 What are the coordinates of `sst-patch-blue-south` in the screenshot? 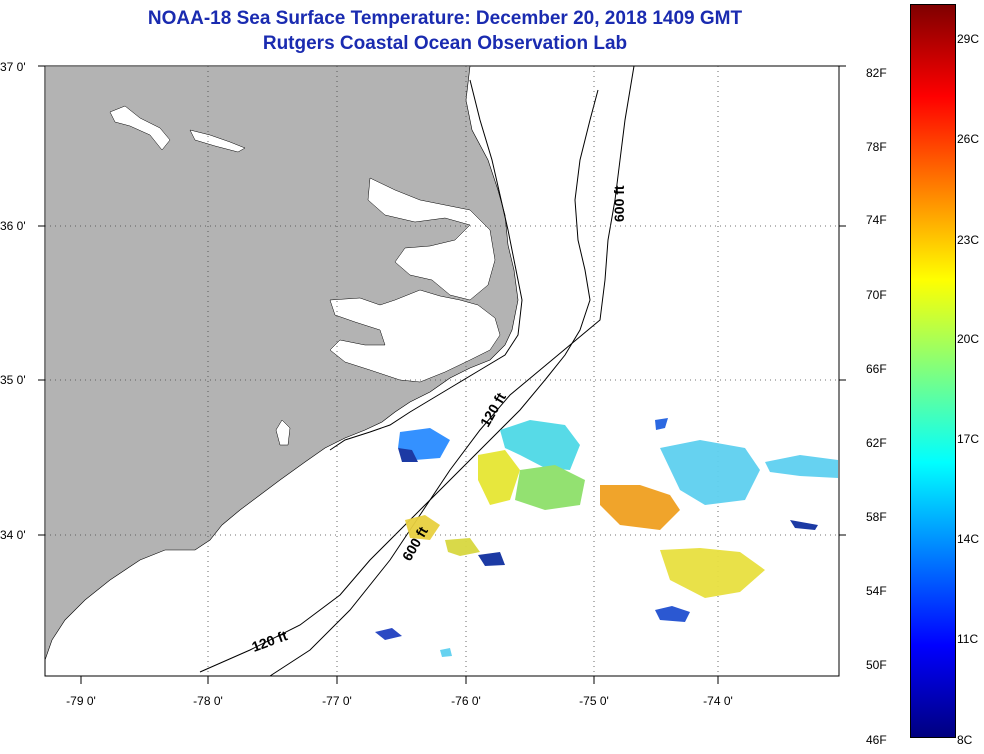 It's located at (672, 614).